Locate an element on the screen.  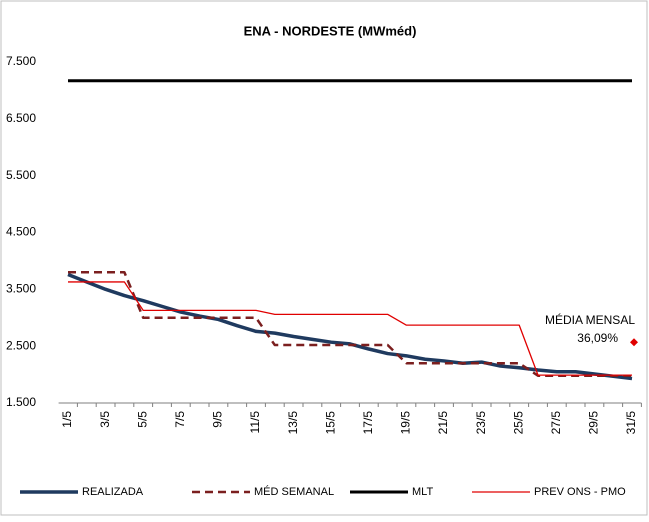
x-tick-label: 23/5 is located at coordinates (481, 423).